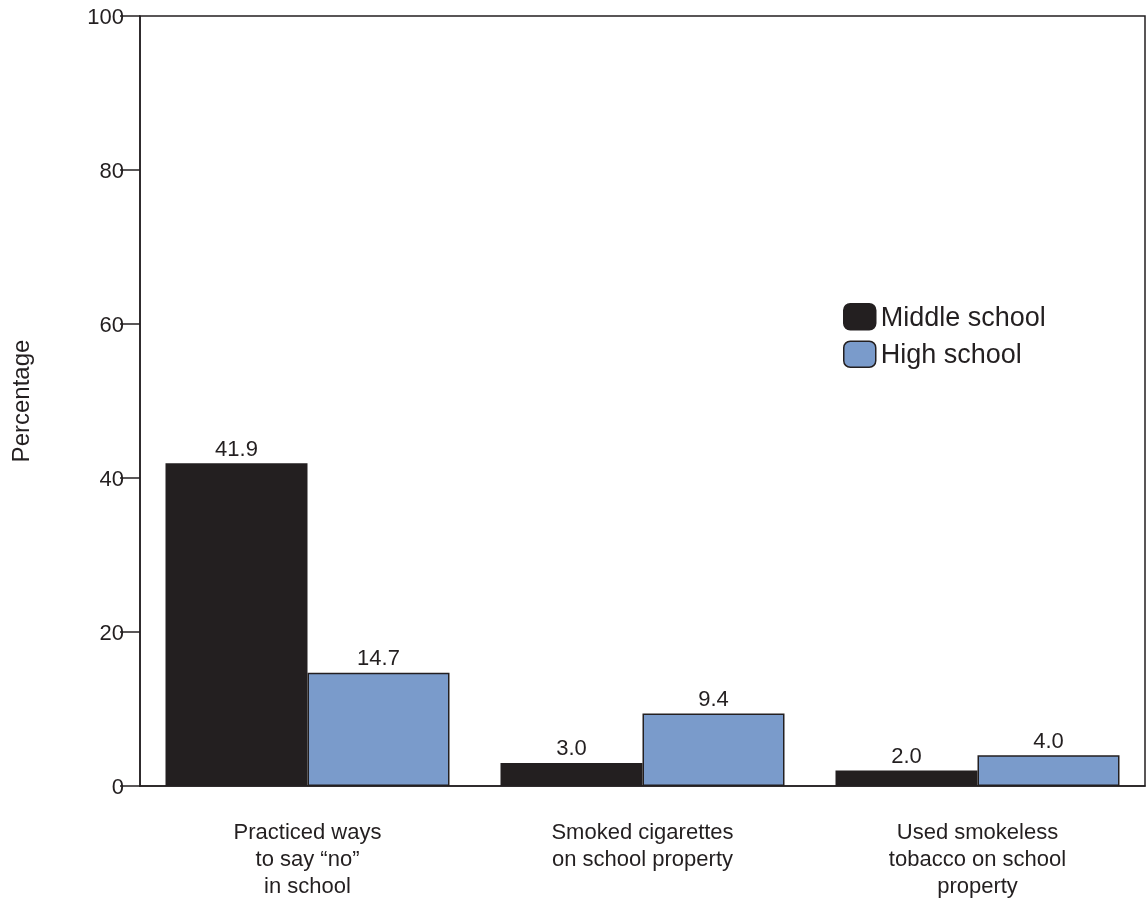 This screenshot has height=907, width=1146. I want to click on y-tick-label: 0, so click(117, 786).